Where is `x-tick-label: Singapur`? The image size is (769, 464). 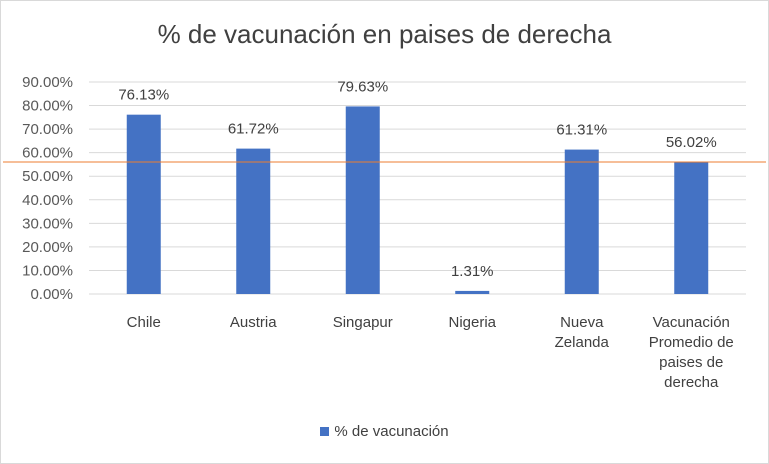
x-tick-label: Singapur is located at coordinates (363, 322).